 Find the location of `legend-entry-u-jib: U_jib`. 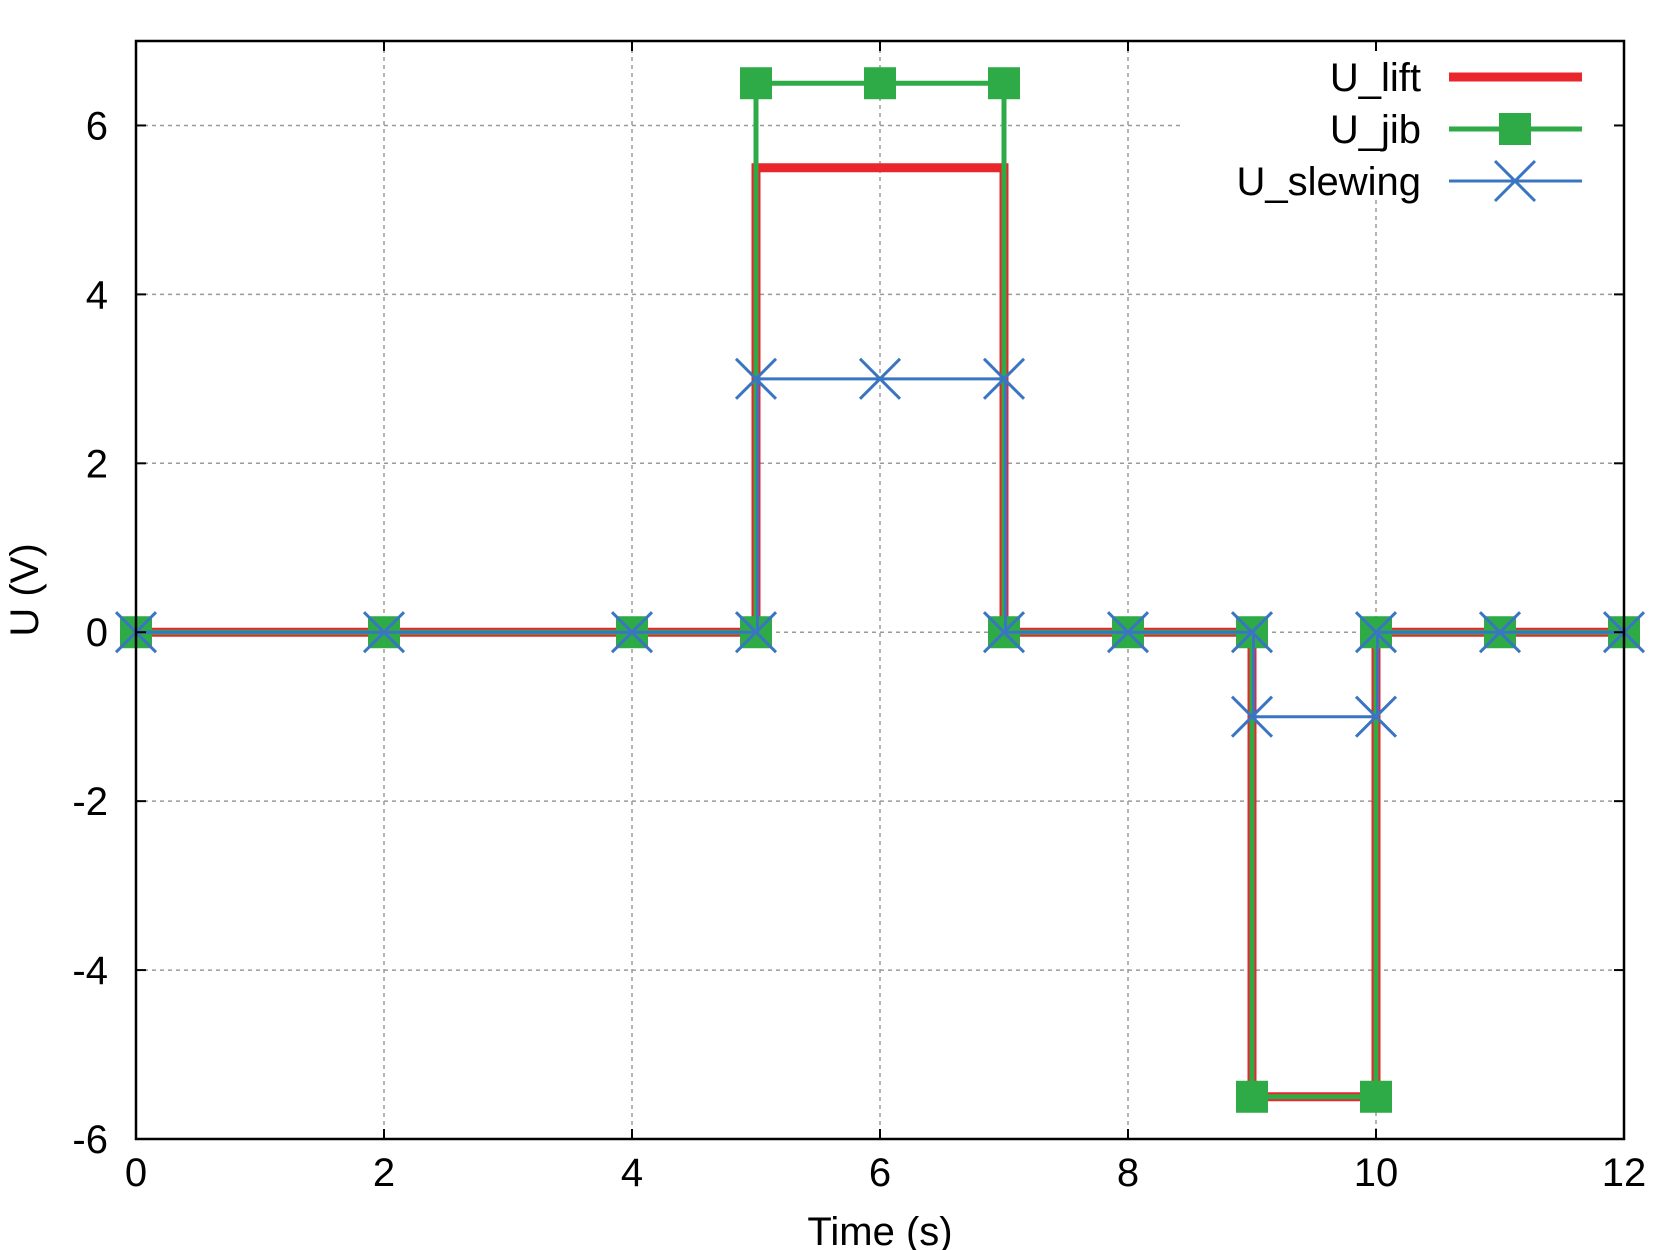

legend-entry-u-jib: U_jib is located at coordinates (1456, 130).